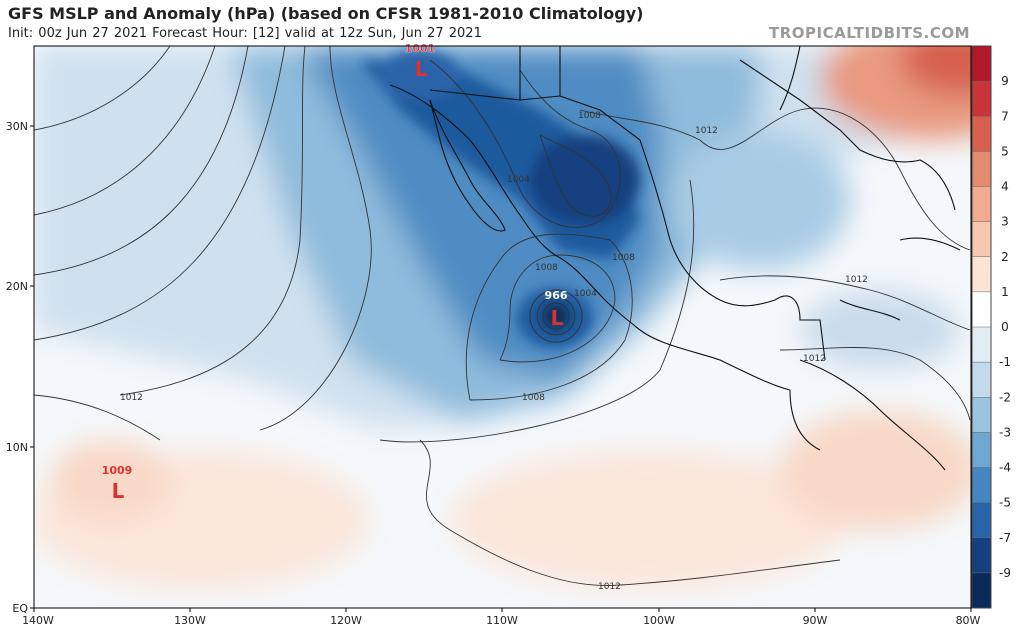  What do you see at coordinates (1005, 187) in the screenshot?
I see `colorbar-label: 4` at bounding box center [1005, 187].